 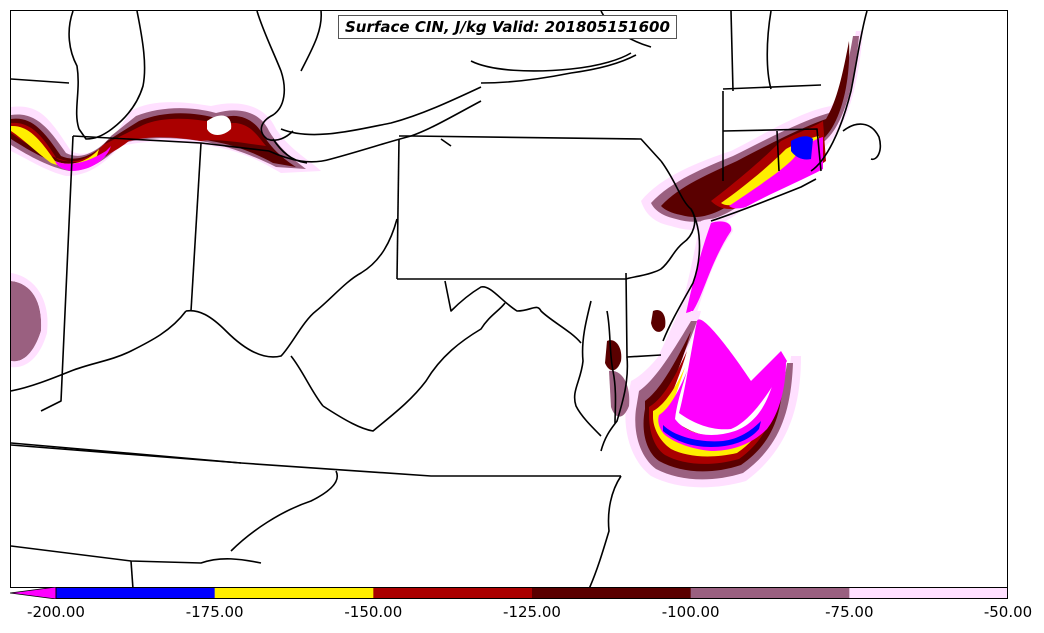 What do you see at coordinates (214, 612) in the screenshot?
I see `colorbar-tick-label: -175.00` at bounding box center [214, 612].